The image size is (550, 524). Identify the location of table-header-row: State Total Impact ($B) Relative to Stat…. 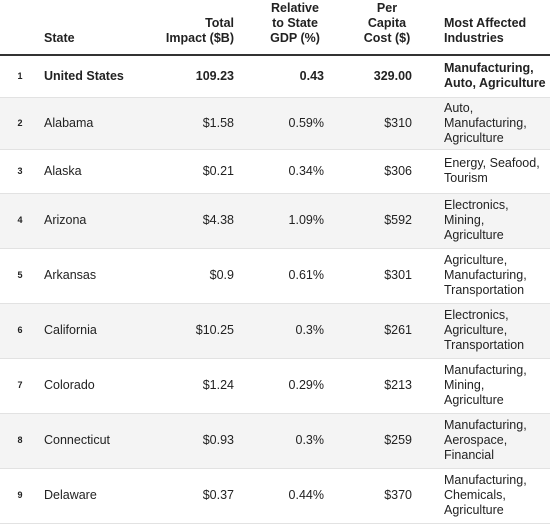
(275, 28).